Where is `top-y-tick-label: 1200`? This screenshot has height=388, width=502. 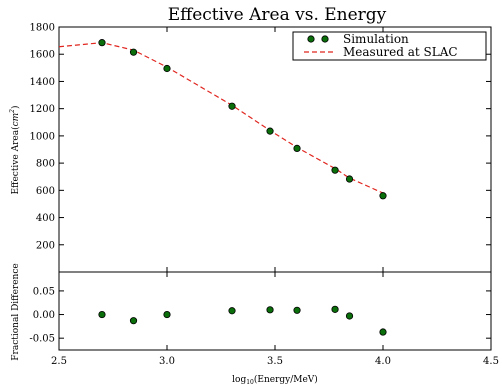
top-y-tick-label: 1200 is located at coordinates (42, 109).